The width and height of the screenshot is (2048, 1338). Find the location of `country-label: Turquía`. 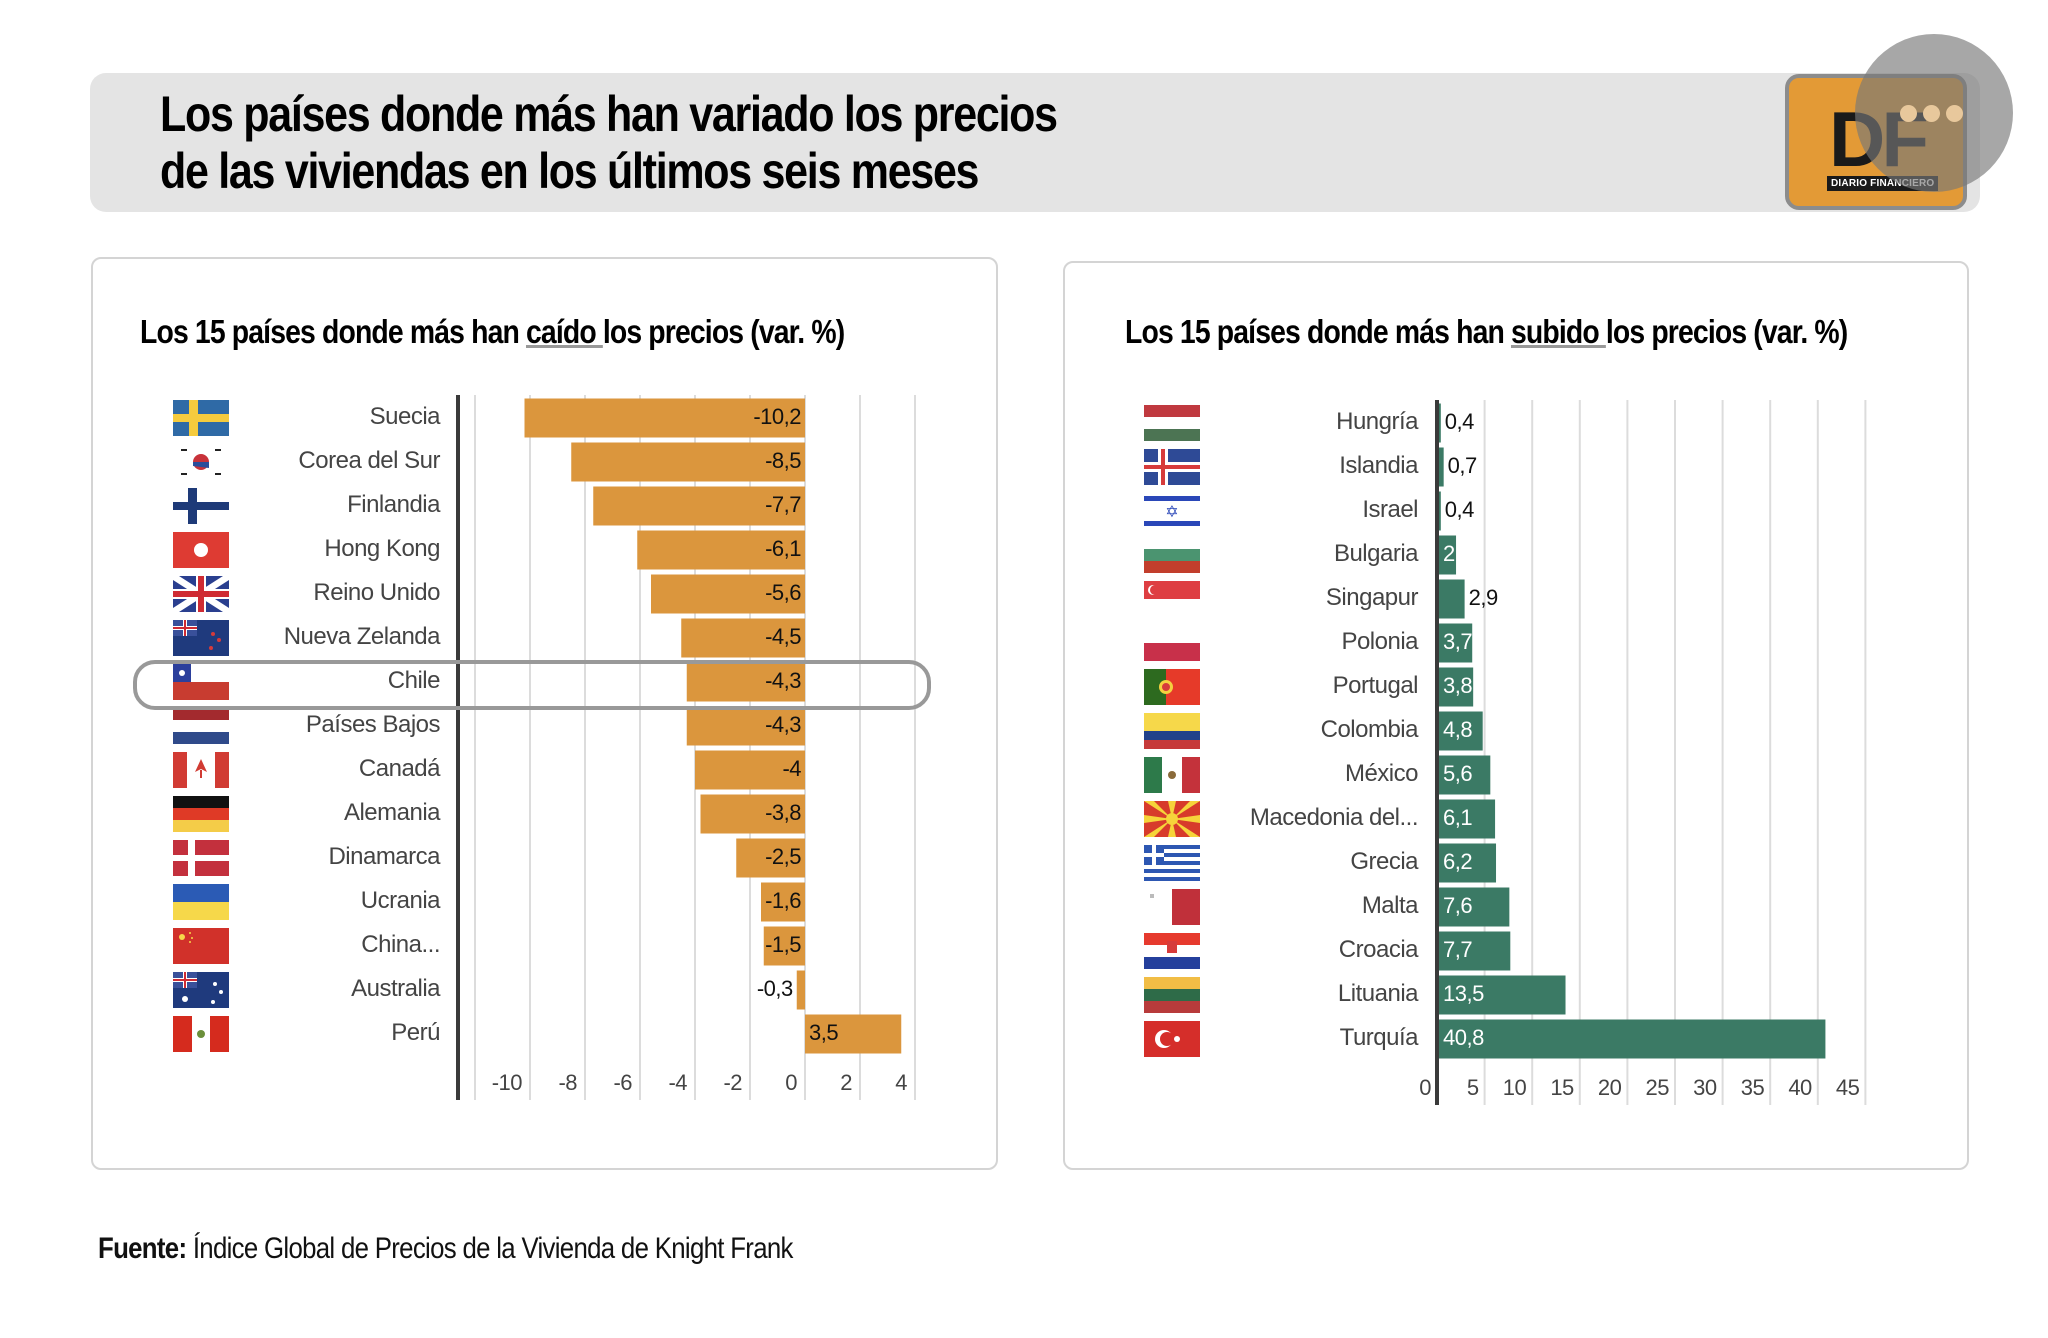

country-label: Turquía is located at coordinates (1379, 1037).